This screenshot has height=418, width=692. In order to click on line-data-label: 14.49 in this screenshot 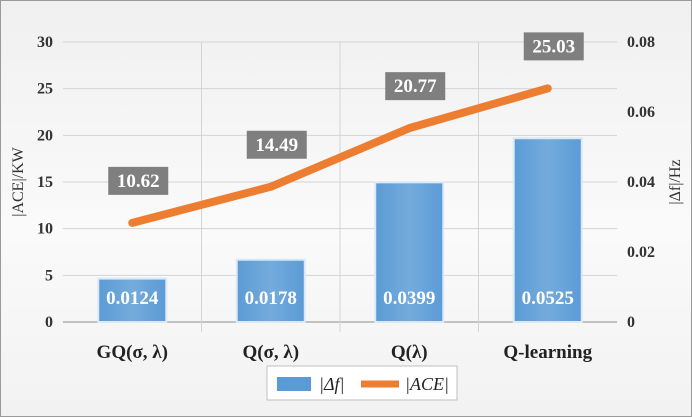, I will do `click(276, 145)`.